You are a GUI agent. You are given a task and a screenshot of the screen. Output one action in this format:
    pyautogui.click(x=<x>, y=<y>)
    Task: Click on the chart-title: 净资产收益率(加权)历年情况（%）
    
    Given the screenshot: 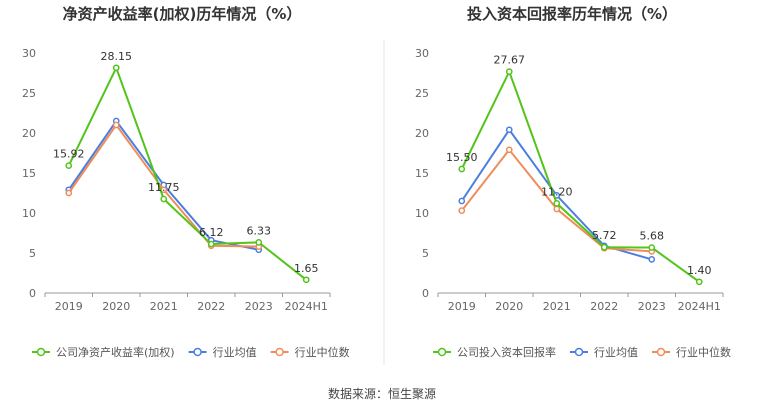 What is the action you would take?
    pyautogui.click(x=182, y=14)
    